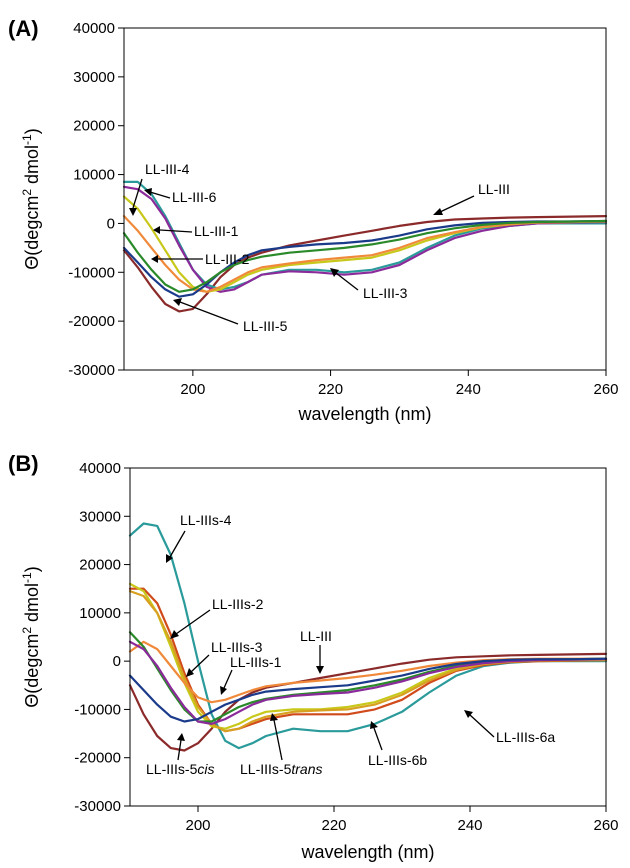 The height and width of the screenshot is (868, 630). What do you see at coordinates (194, 197) in the screenshot?
I see `annotation-ll-iii-6: LL-III-6` at bounding box center [194, 197].